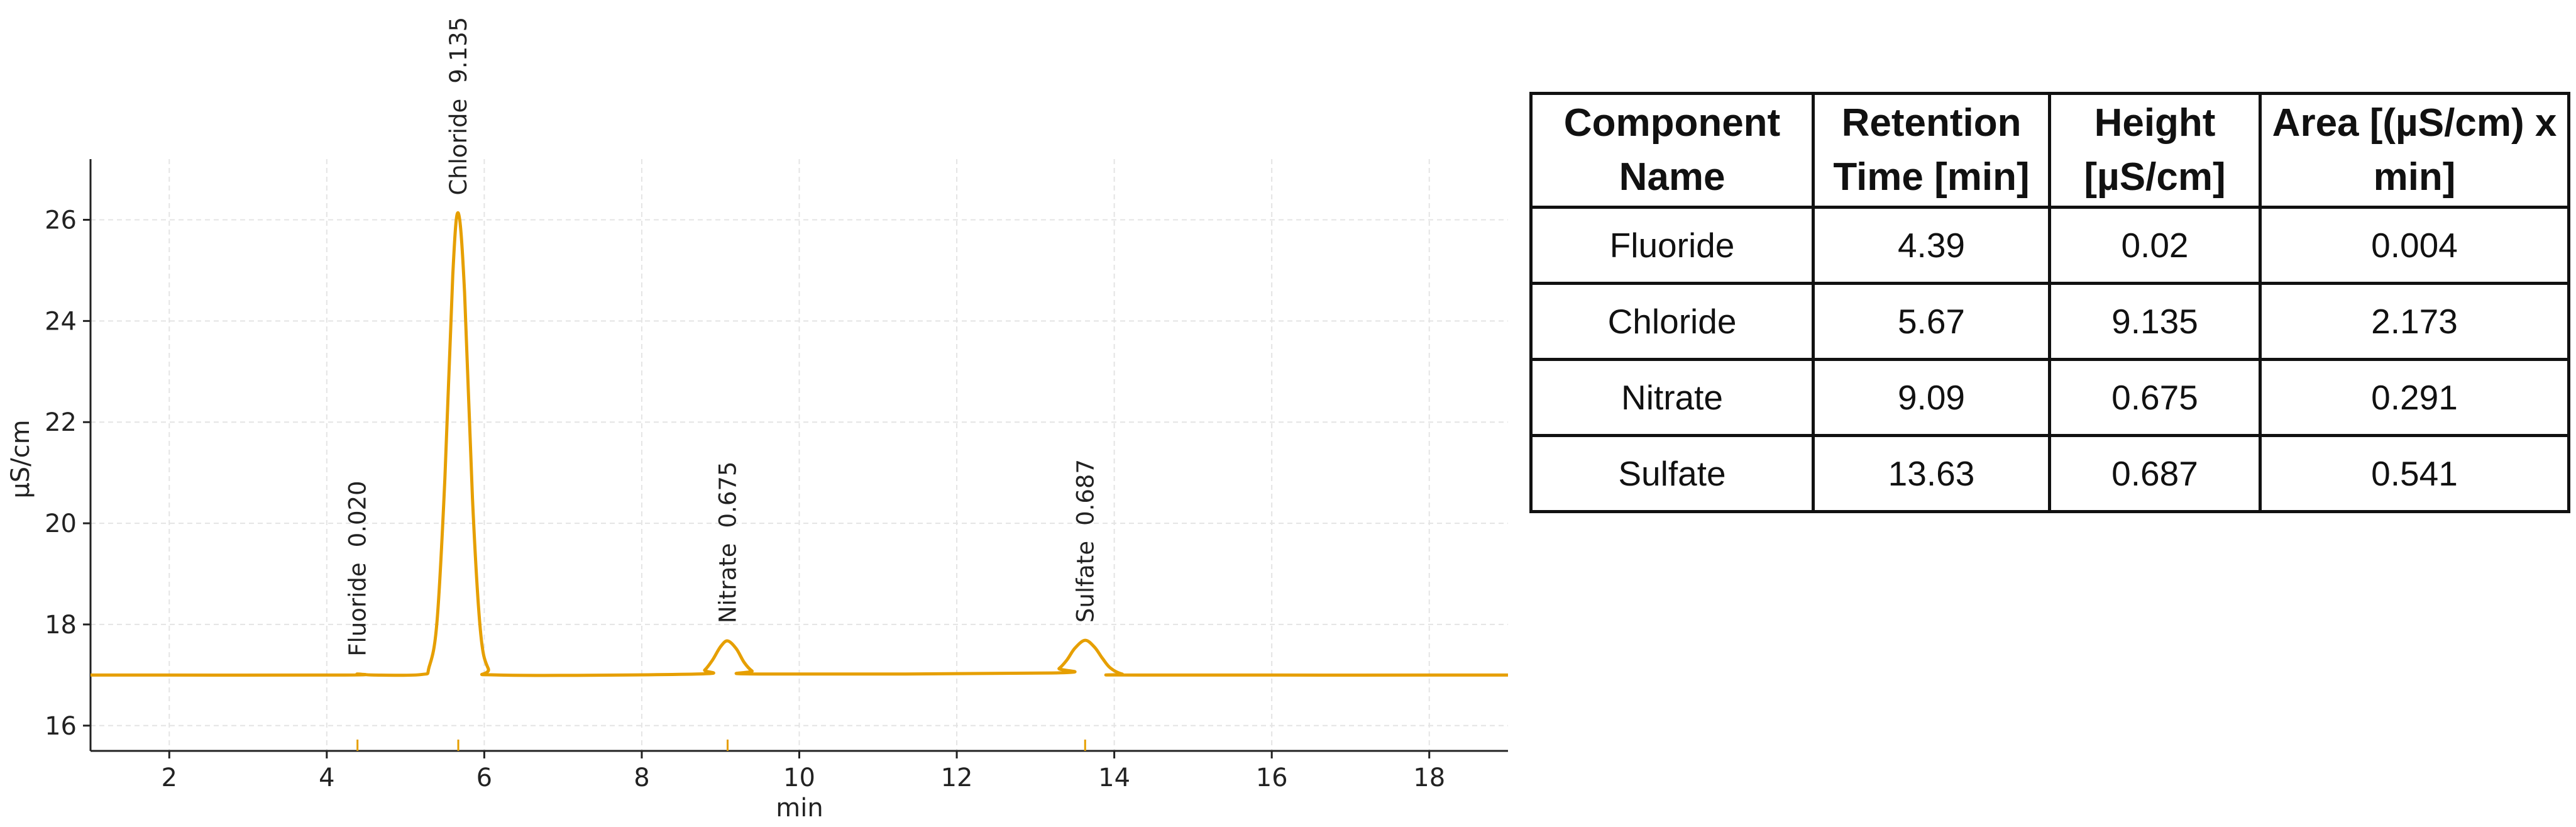  What do you see at coordinates (728, 495) in the screenshot?
I see `peak-height: 0.675` at bounding box center [728, 495].